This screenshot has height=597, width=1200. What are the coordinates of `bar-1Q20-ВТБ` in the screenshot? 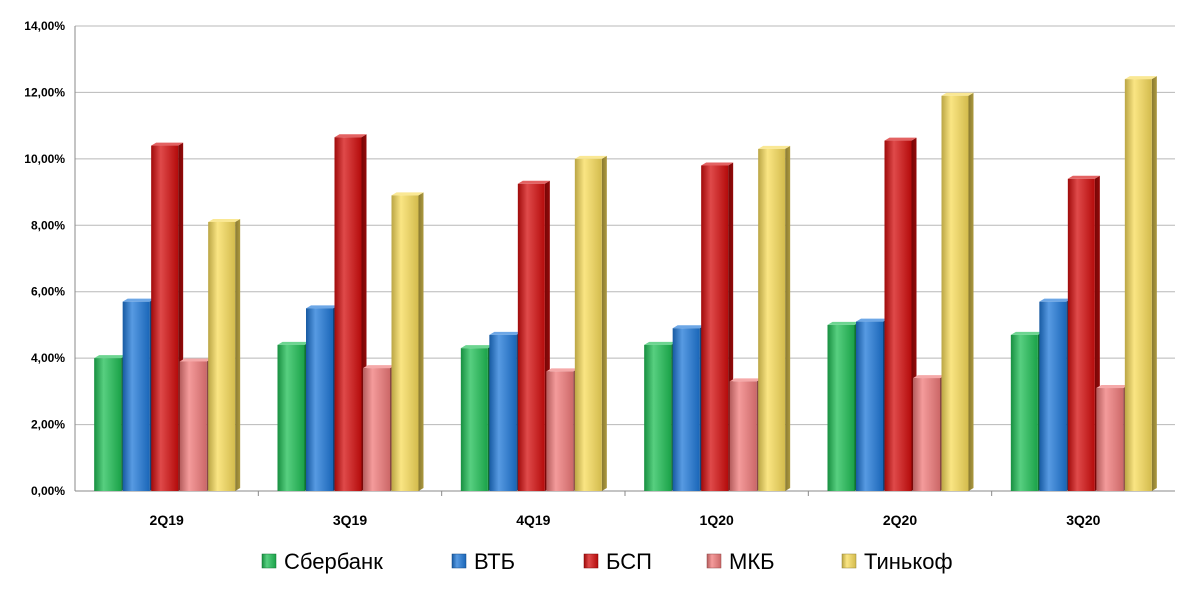 It's located at (688, 408).